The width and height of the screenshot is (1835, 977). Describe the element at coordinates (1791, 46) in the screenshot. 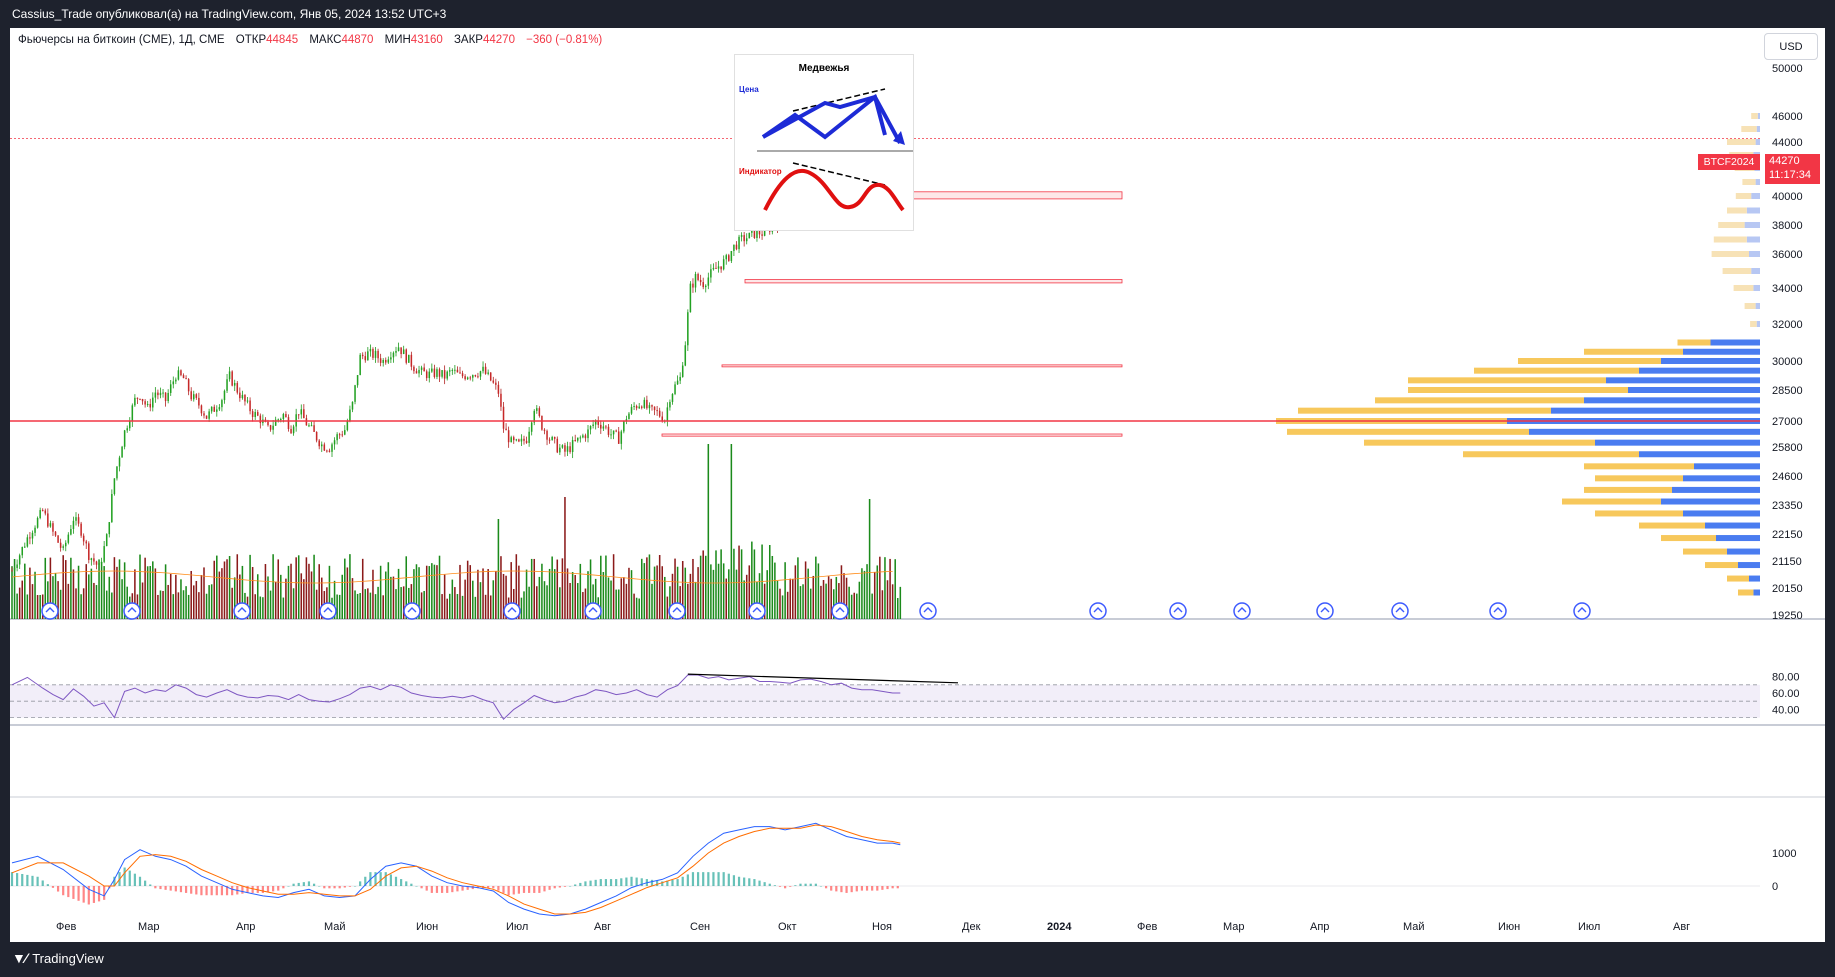

I see `currency-button: USD` at that location.